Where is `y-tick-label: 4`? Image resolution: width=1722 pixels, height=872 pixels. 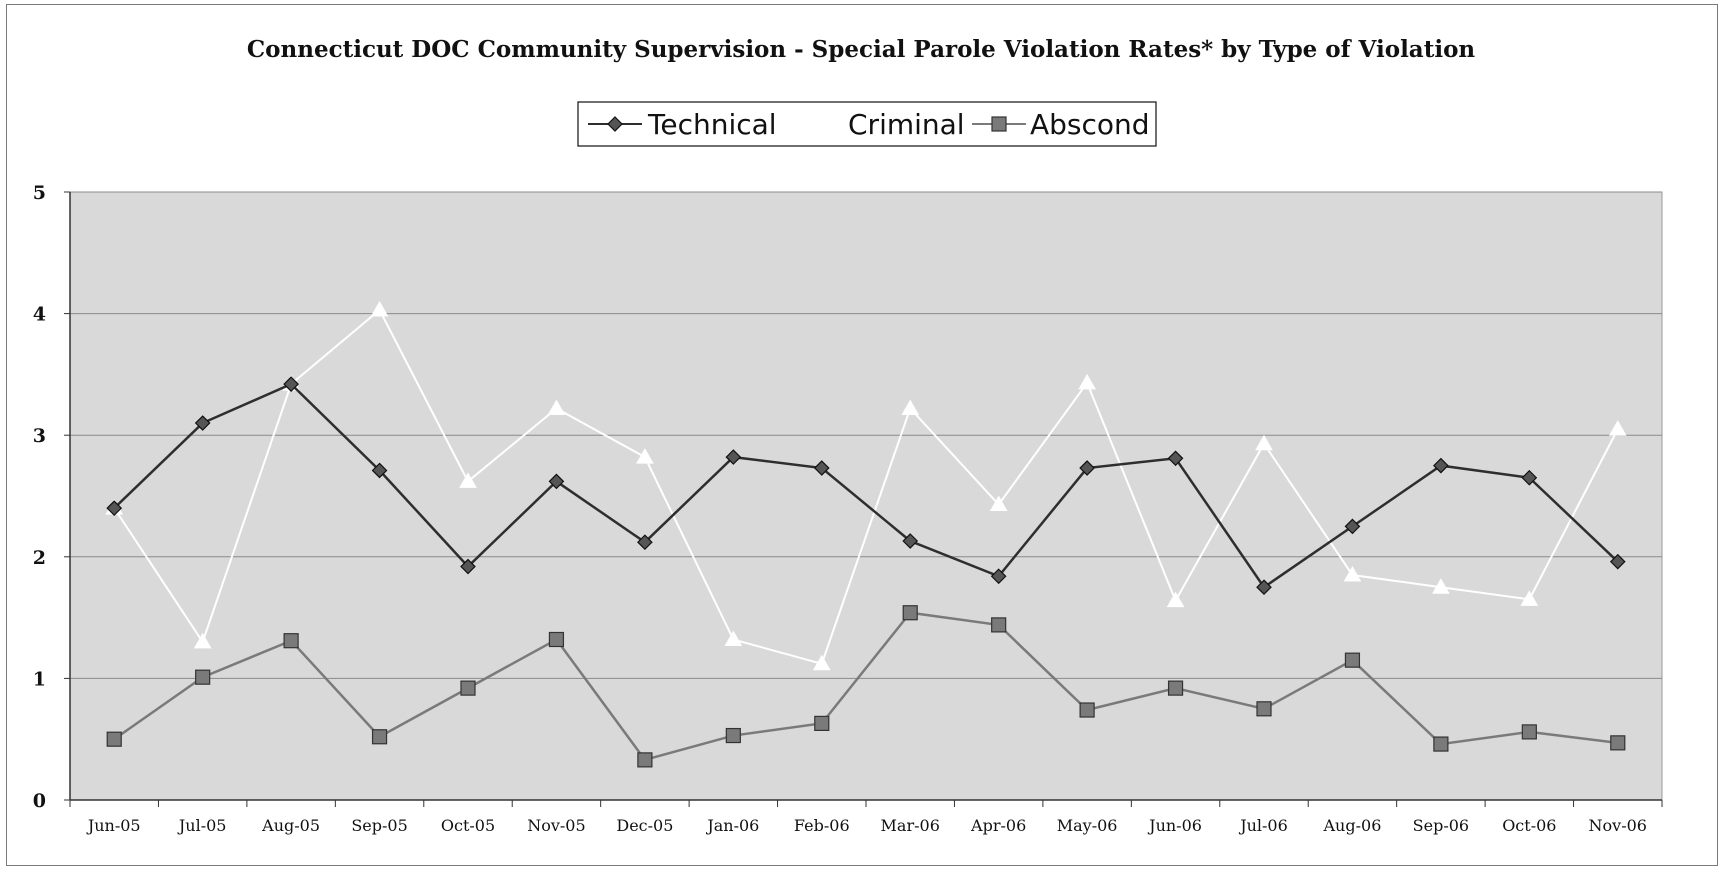 y-tick-label: 4 is located at coordinates (39, 315).